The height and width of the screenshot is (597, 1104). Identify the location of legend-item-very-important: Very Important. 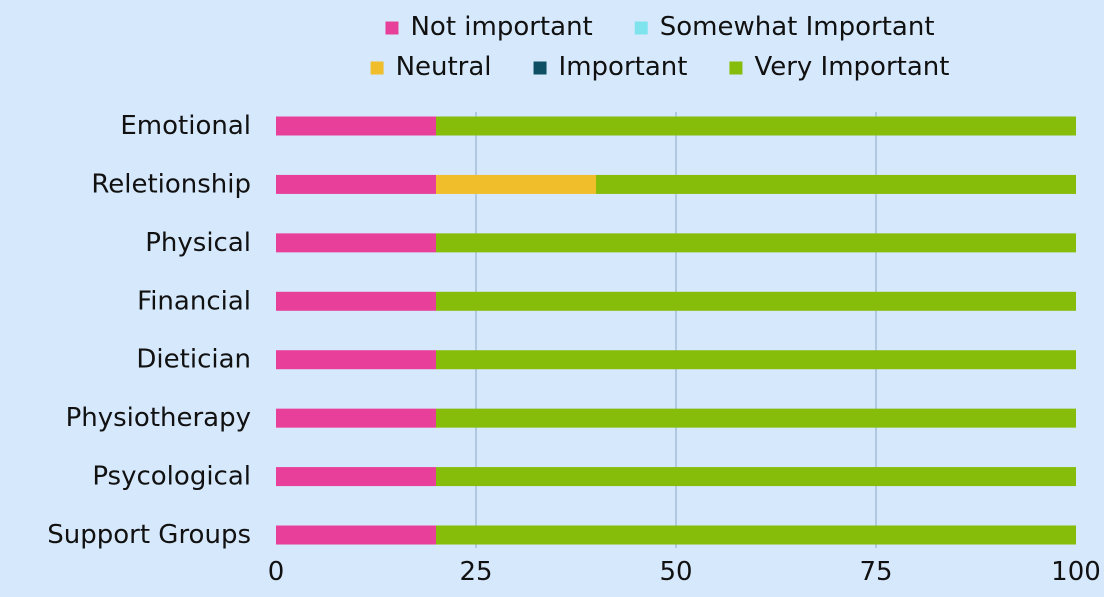
(839, 67).